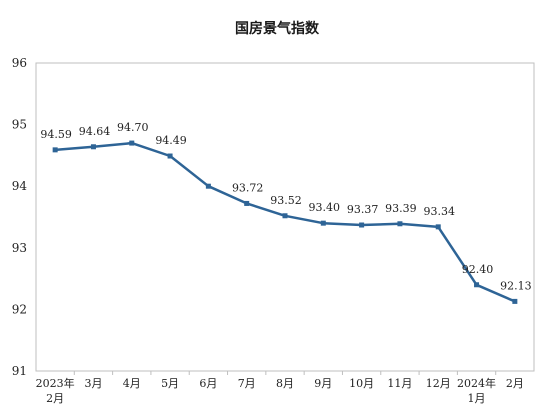  Describe the element at coordinates (439, 211) in the screenshot. I see `data-label: 93.34` at that location.